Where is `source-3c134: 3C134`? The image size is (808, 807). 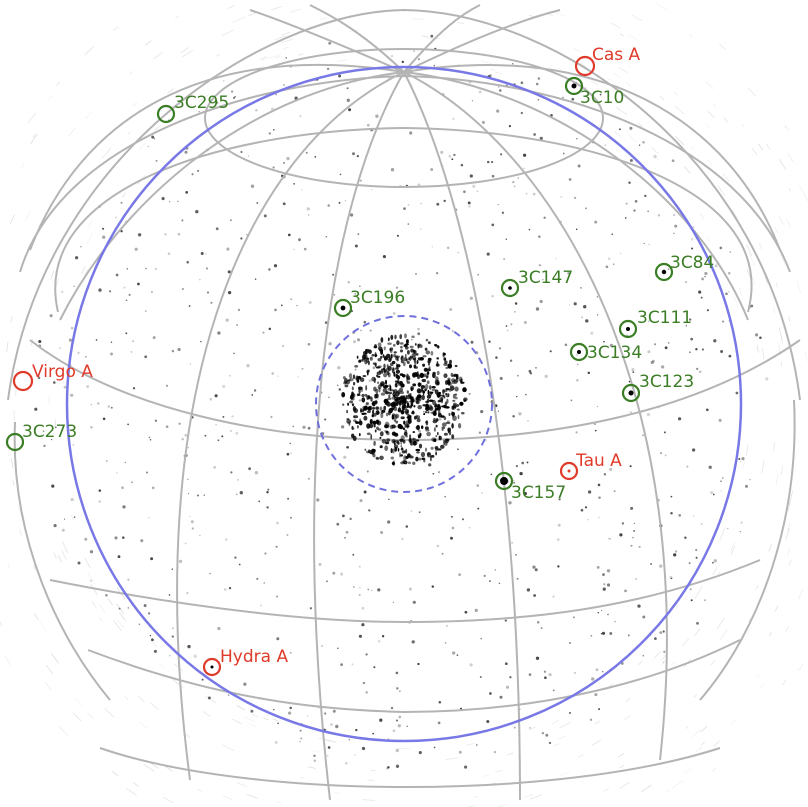
source-3c134: 3C134 is located at coordinates (605, 352).